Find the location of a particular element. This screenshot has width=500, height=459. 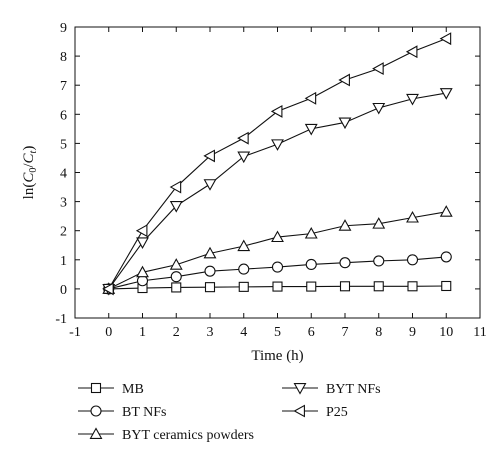

legend-label: BYT ceramics powders is located at coordinates (188, 435).